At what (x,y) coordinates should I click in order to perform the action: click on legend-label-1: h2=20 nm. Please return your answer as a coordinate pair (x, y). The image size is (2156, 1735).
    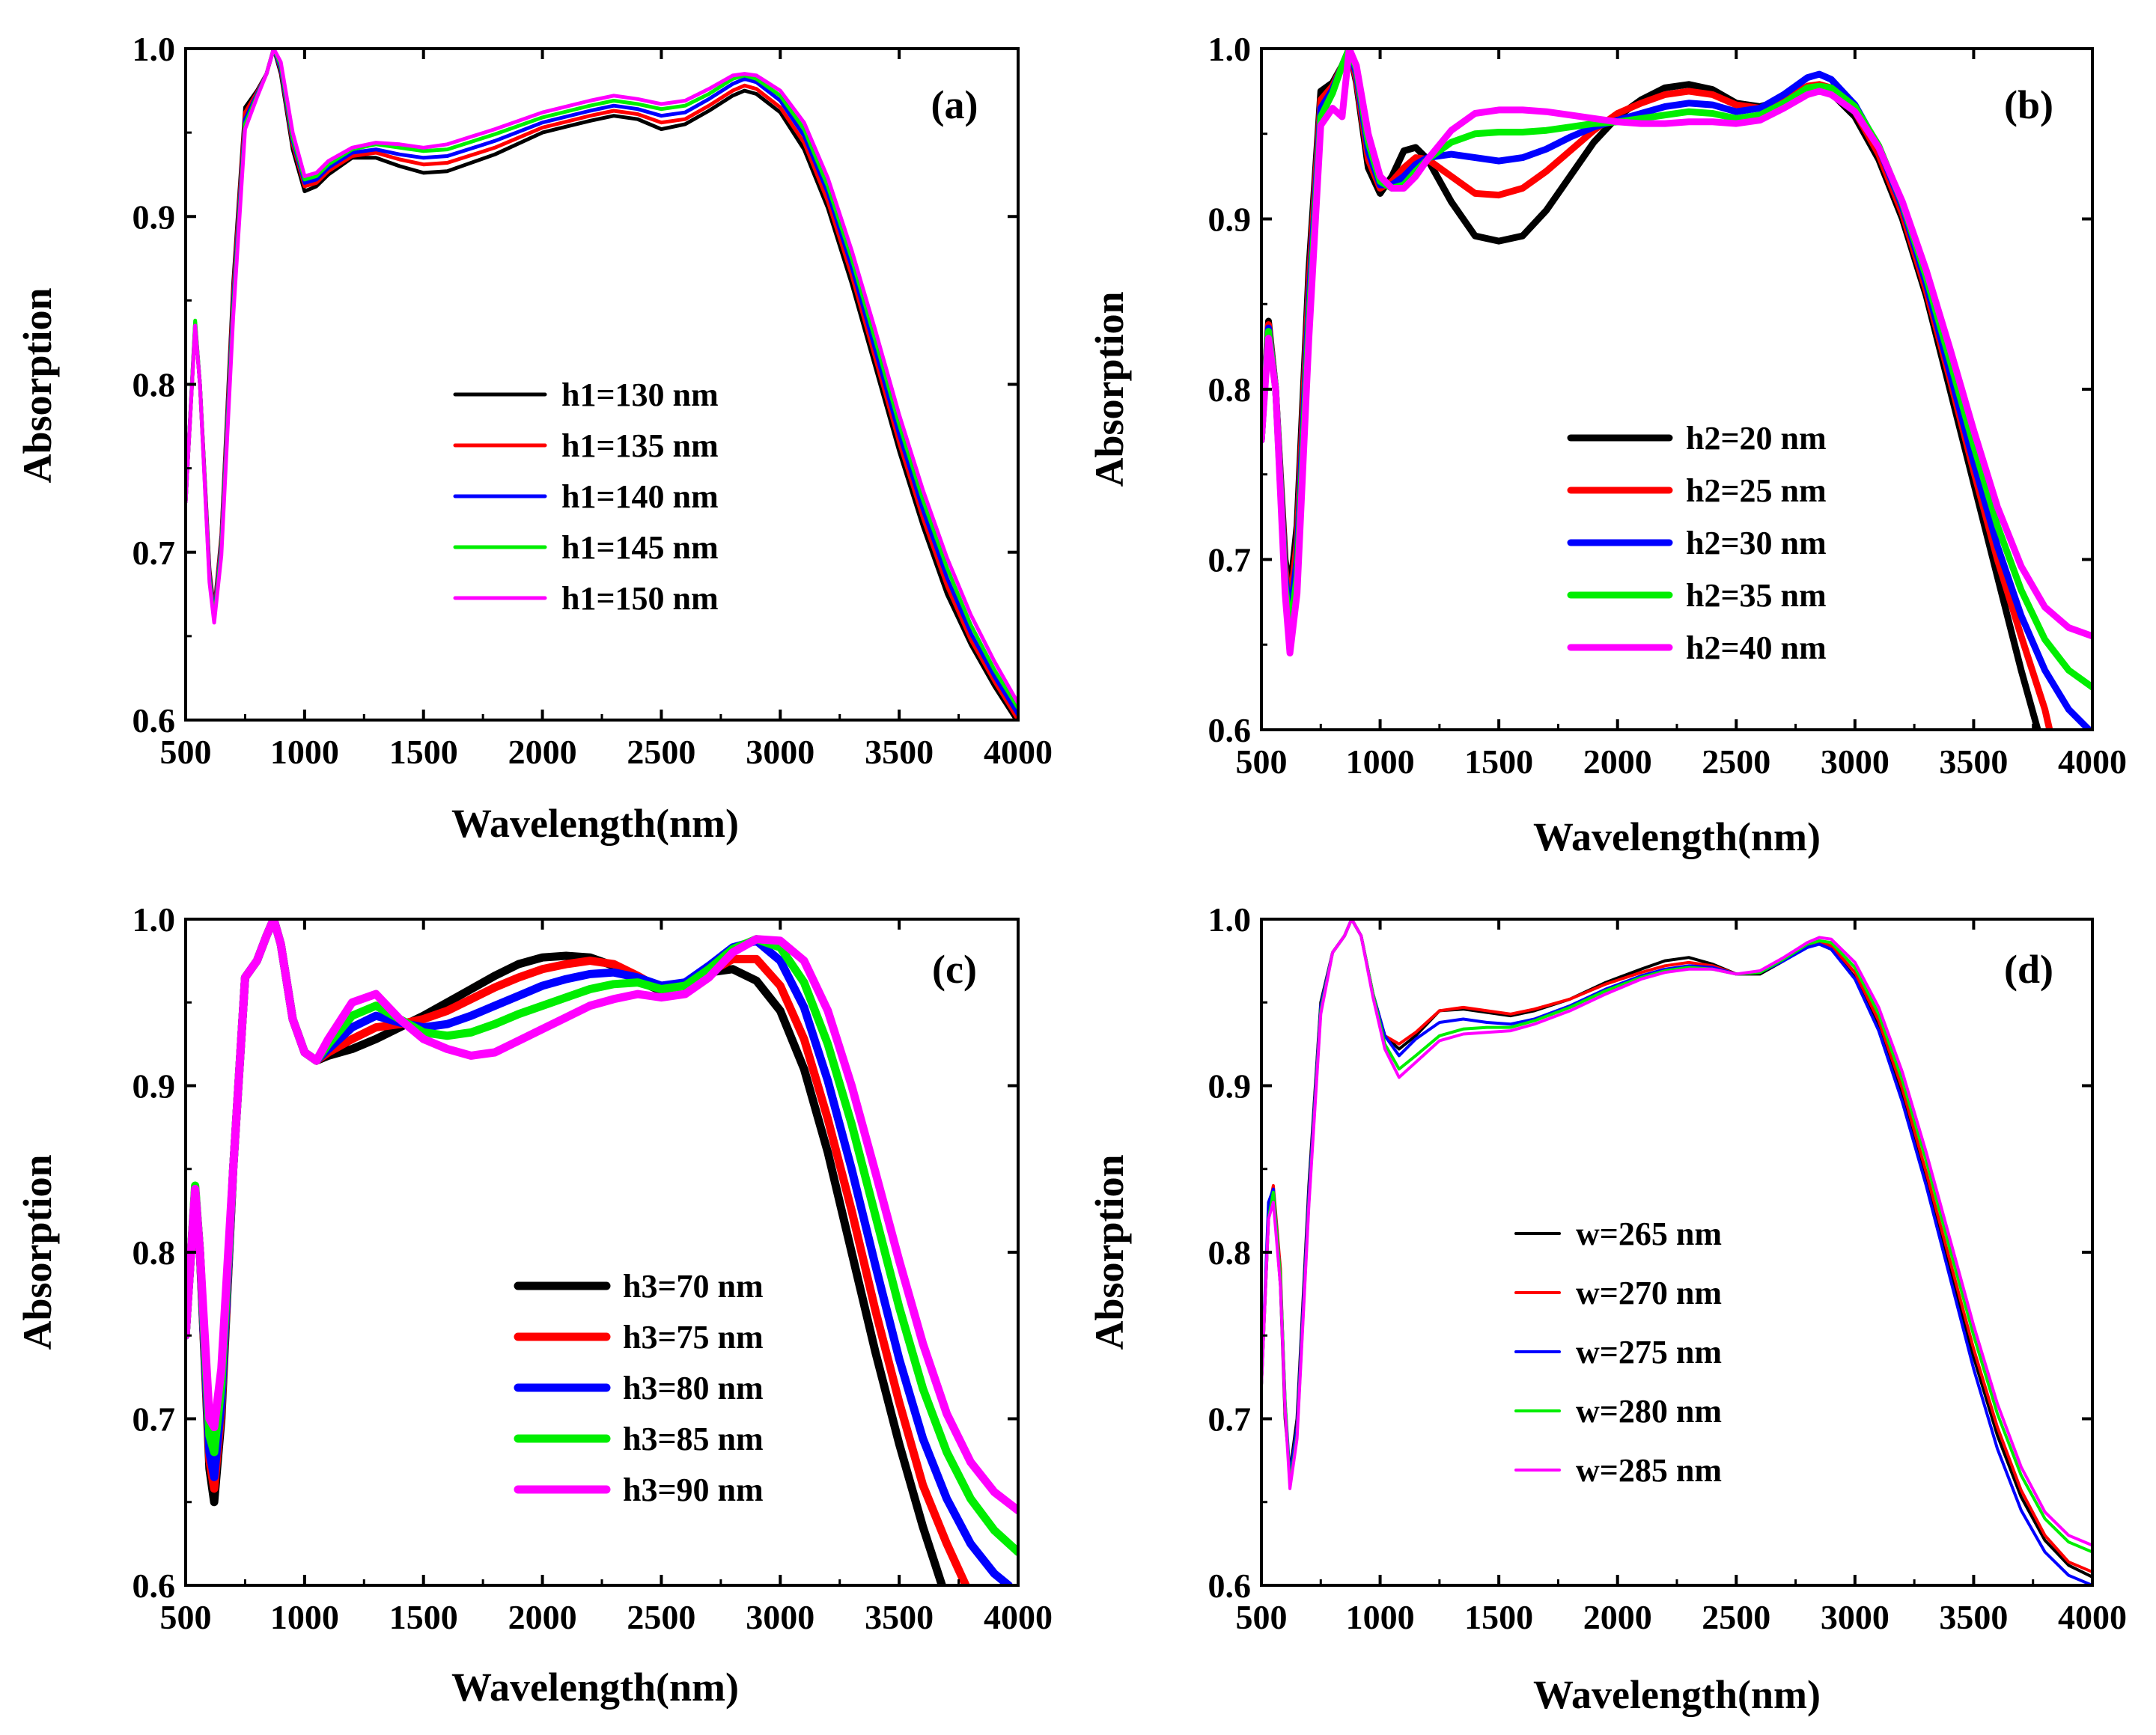
    Looking at the image, I should click on (1756, 438).